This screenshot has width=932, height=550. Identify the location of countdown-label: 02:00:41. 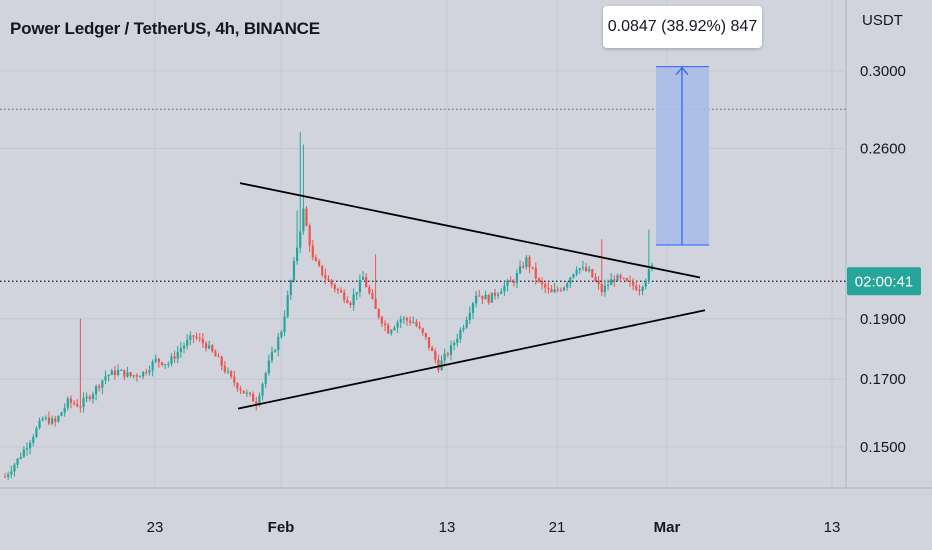
(884, 281).